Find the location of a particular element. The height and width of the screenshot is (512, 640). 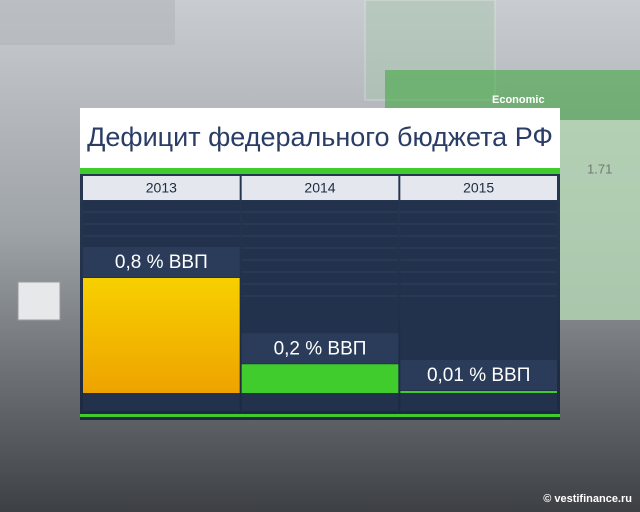

title-strip is located at coordinates (320, 171).